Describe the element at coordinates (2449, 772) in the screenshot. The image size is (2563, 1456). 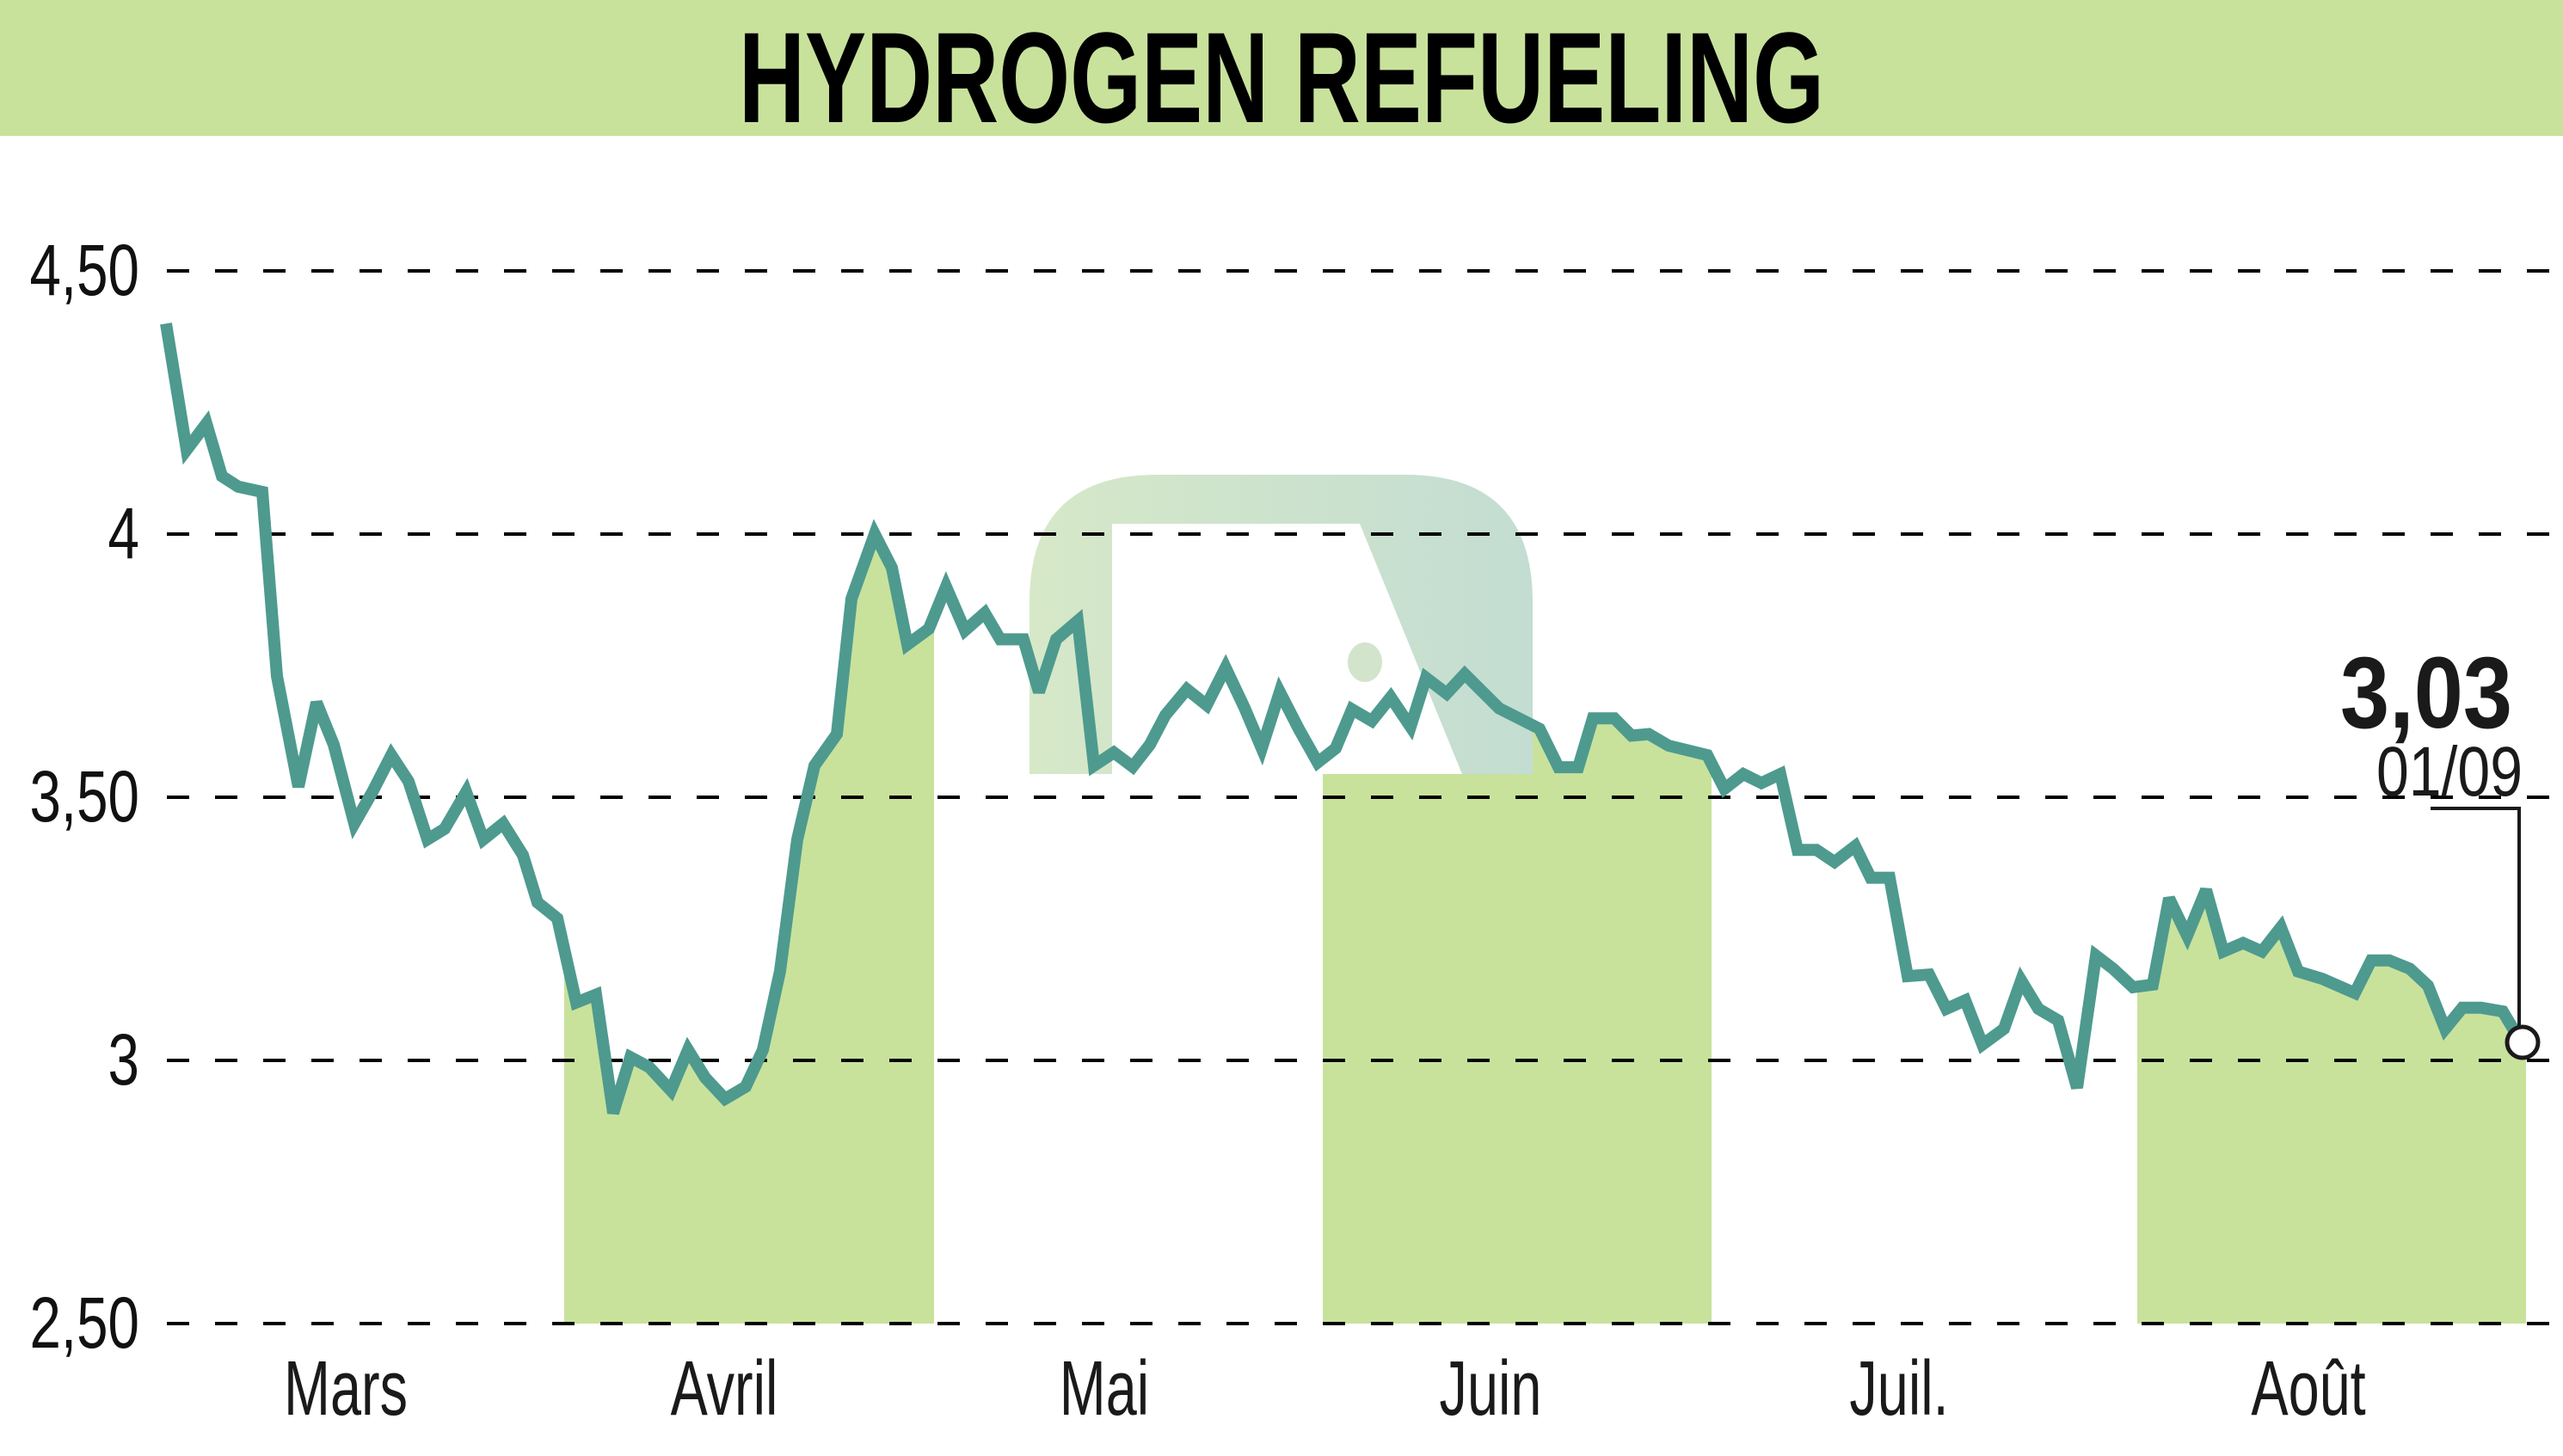
I see `last-date-label: 01/09` at that location.